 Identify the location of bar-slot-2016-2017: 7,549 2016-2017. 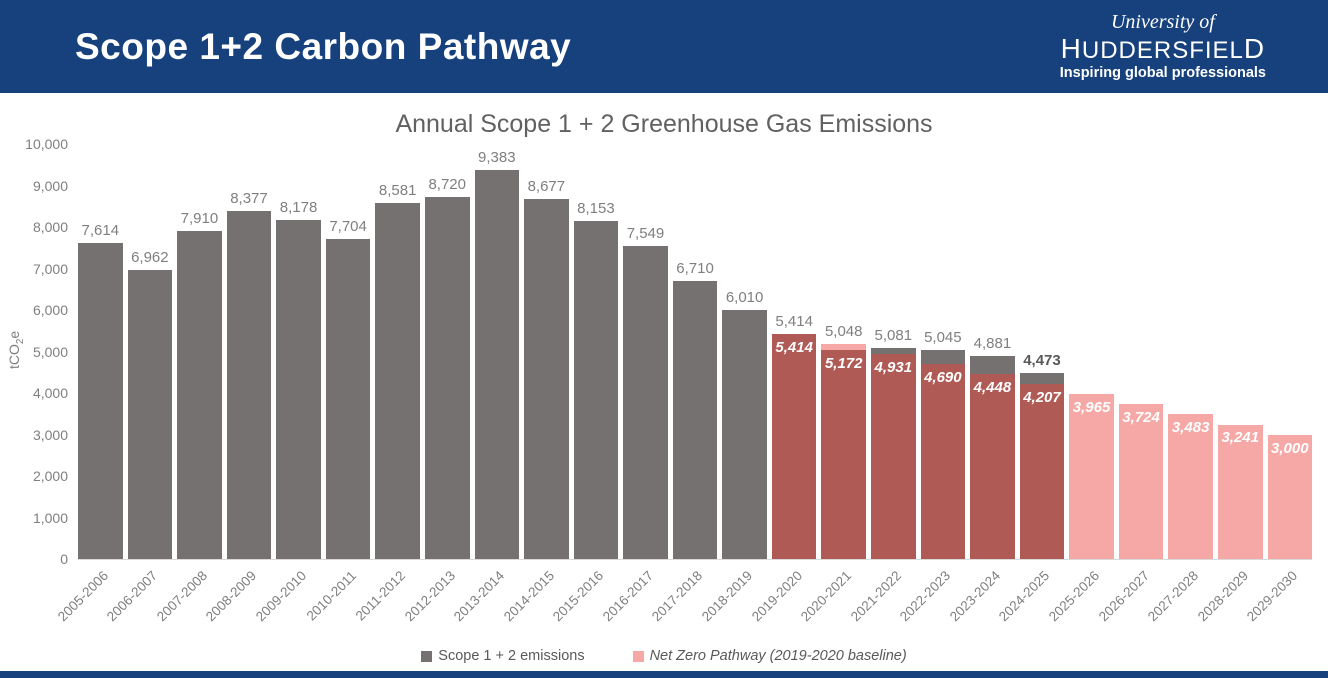
(634, 384).